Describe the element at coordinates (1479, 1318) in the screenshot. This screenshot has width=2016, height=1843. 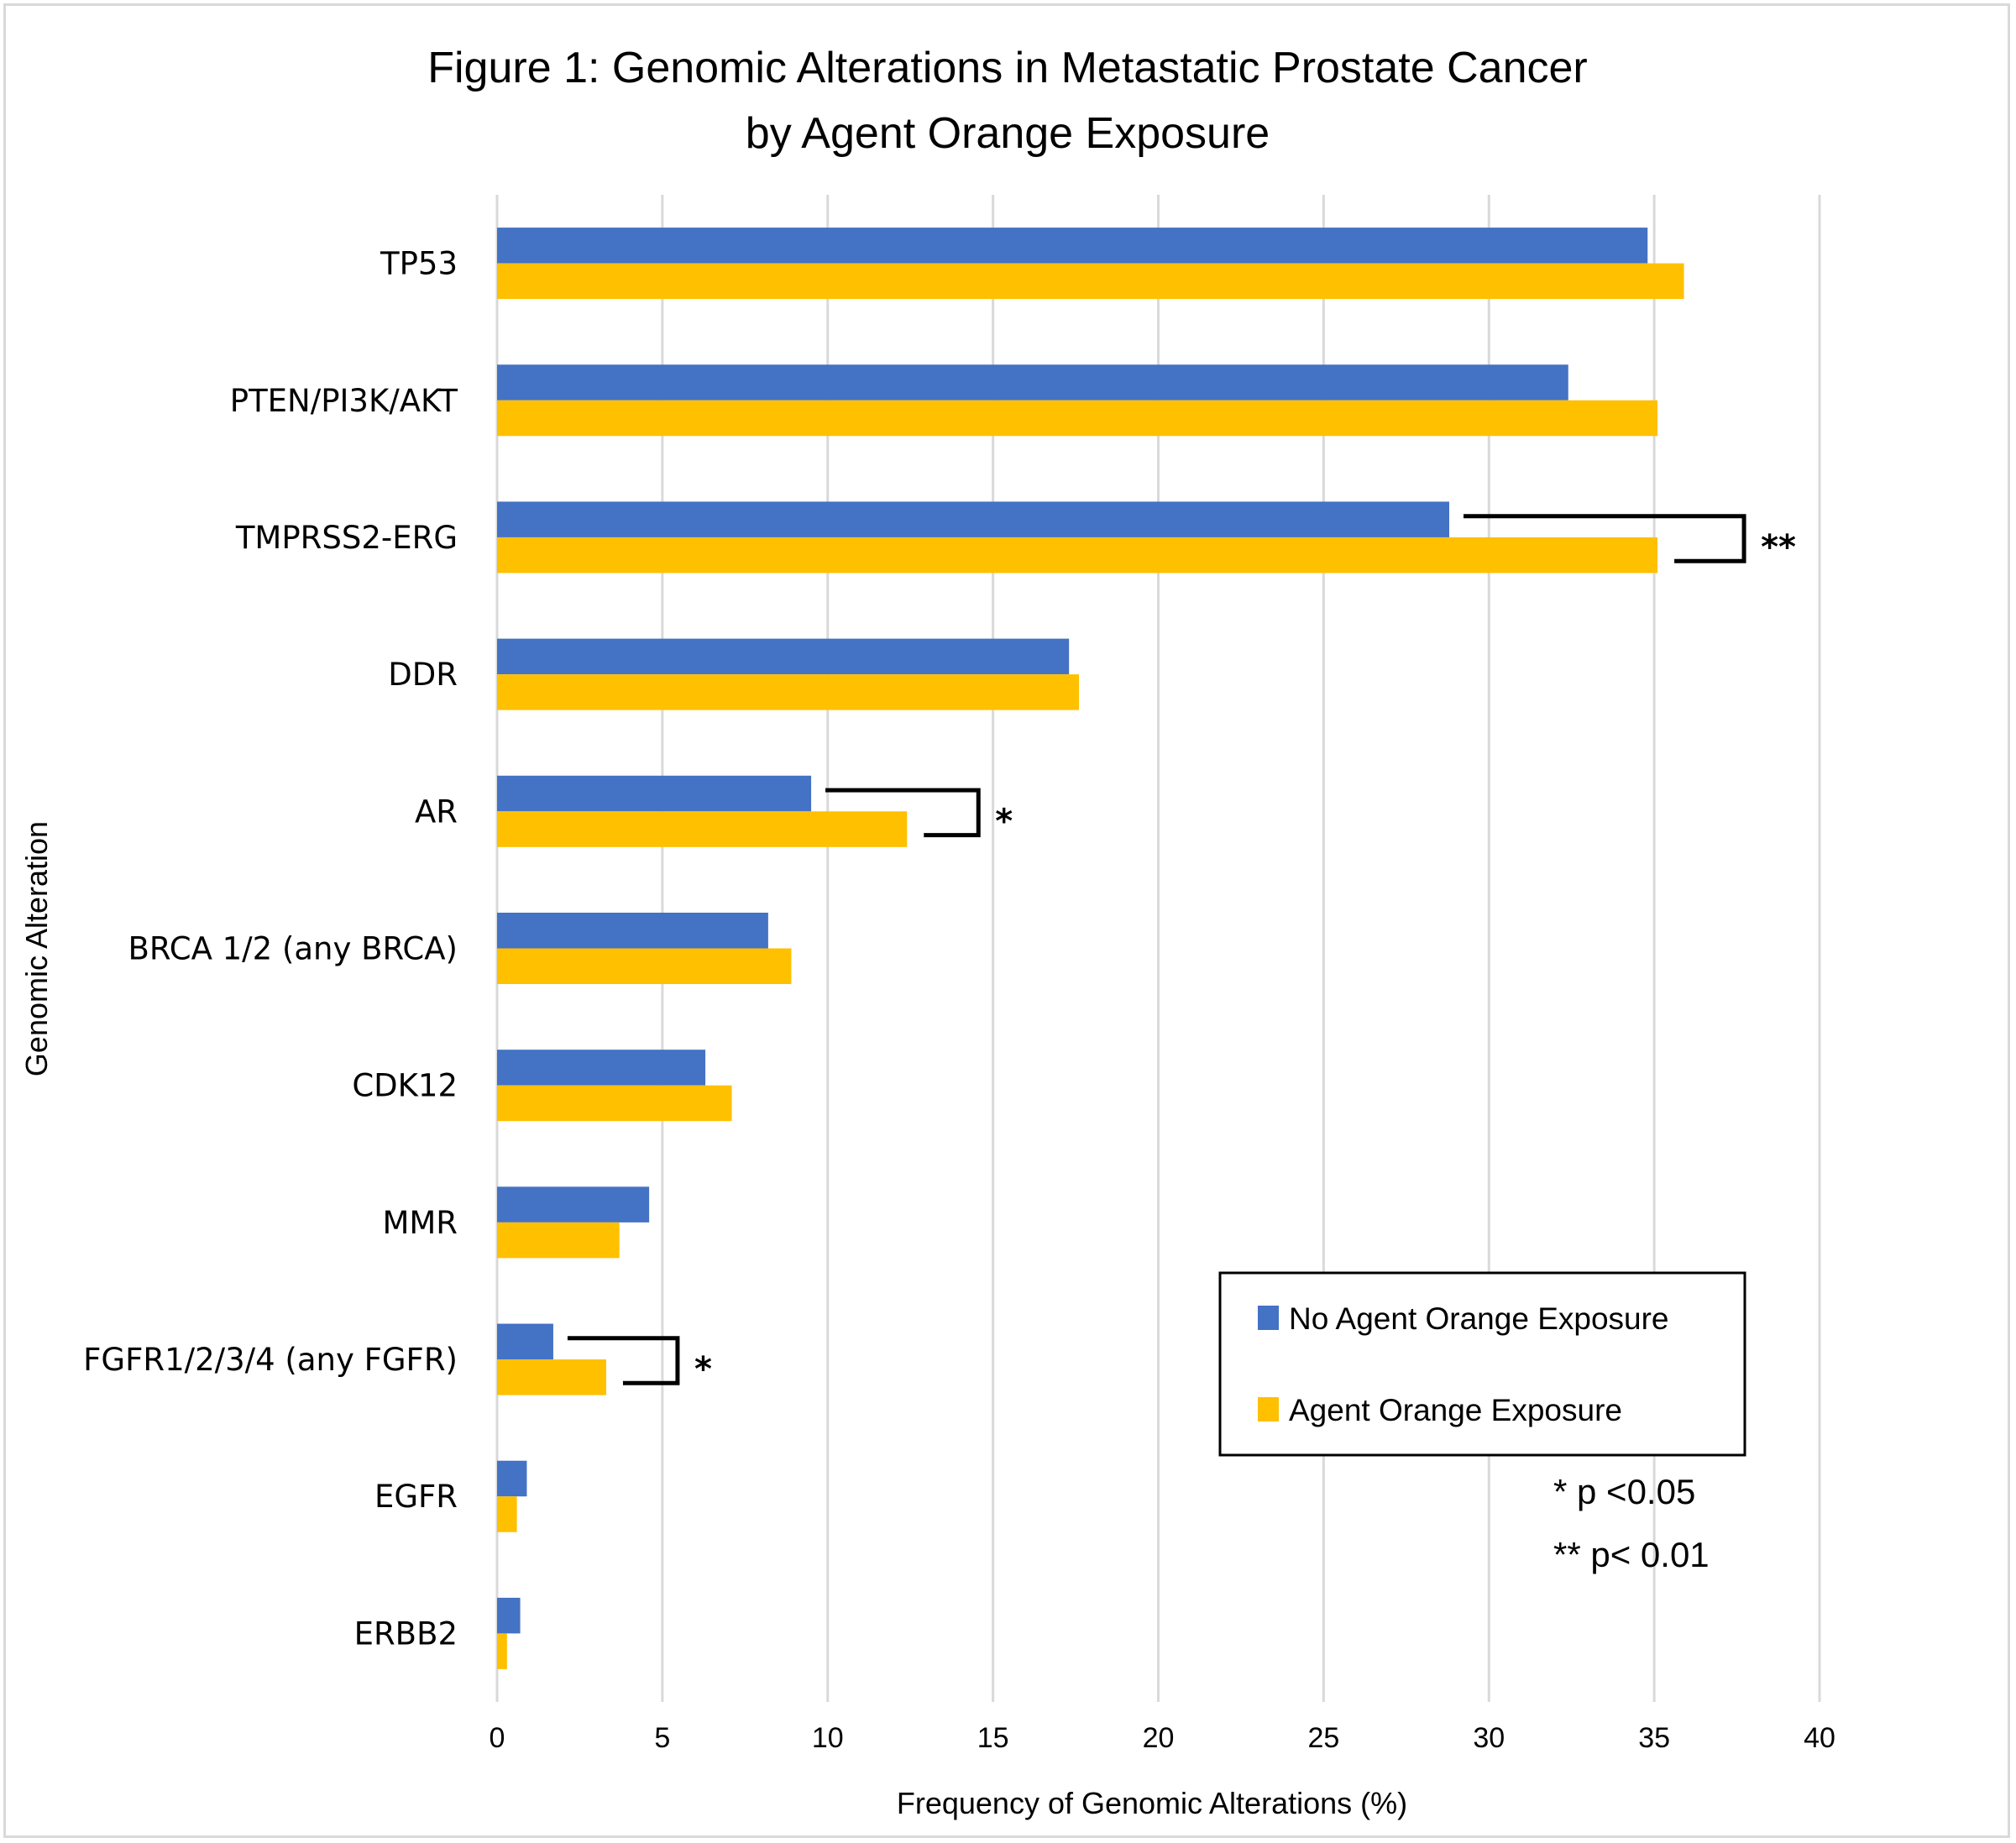
I see `legend-label-no-exposure: No Agent Orange Exposure` at that location.